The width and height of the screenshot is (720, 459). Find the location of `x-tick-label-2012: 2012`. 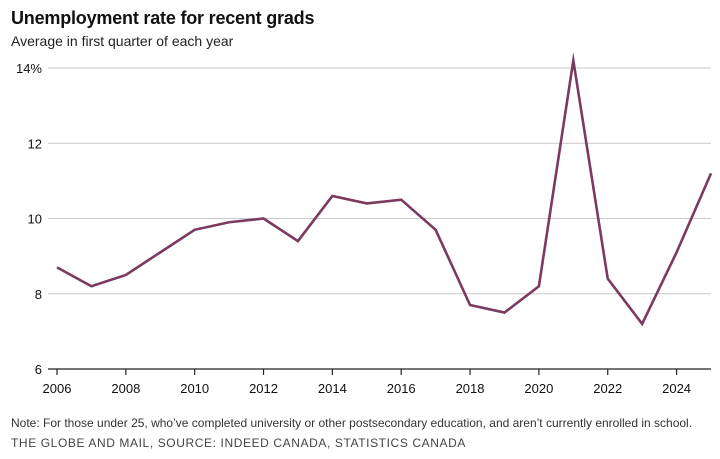

x-tick-label-2012: 2012 is located at coordinates (263, 388).